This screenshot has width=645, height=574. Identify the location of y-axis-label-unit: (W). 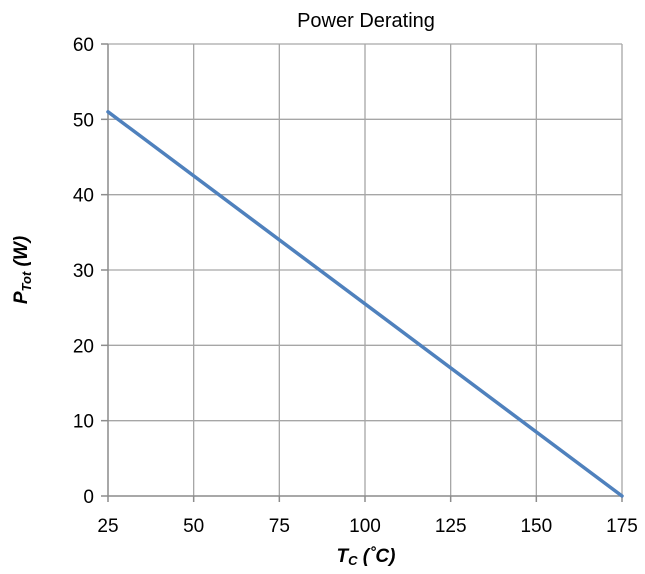
(21, 254).